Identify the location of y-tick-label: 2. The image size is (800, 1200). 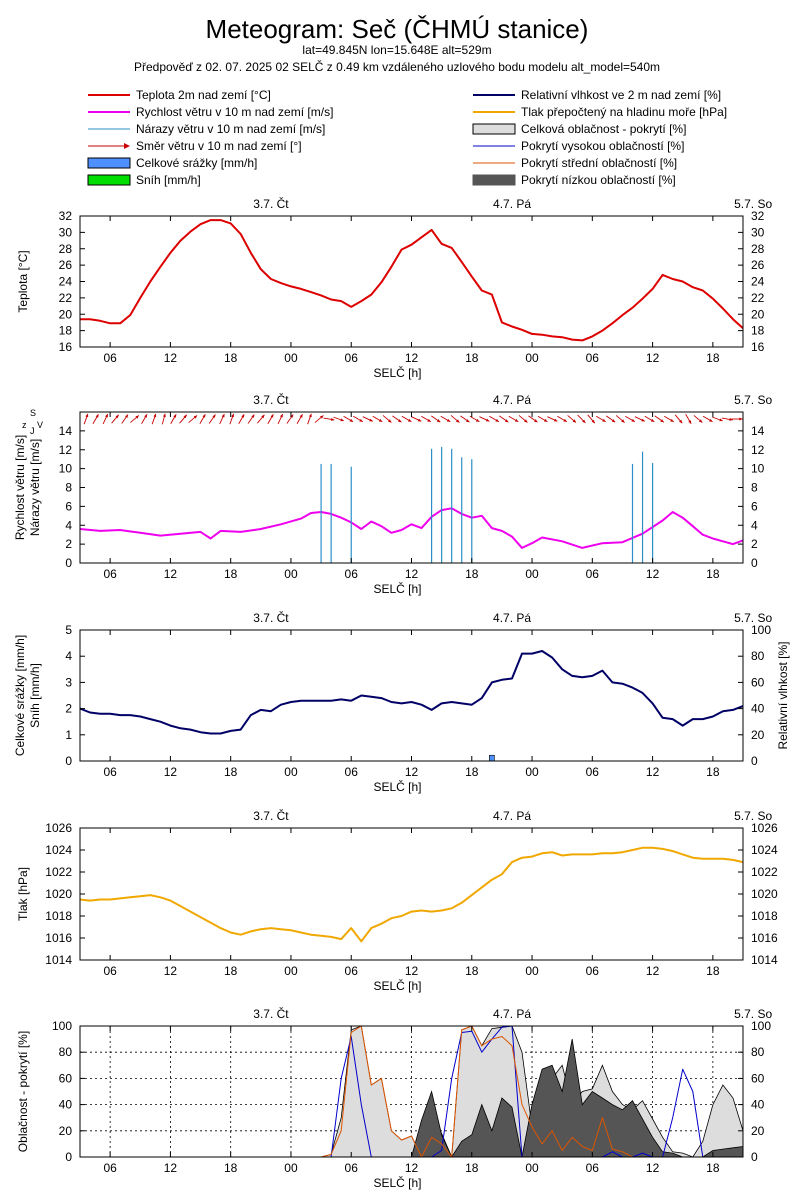
(68, 709).